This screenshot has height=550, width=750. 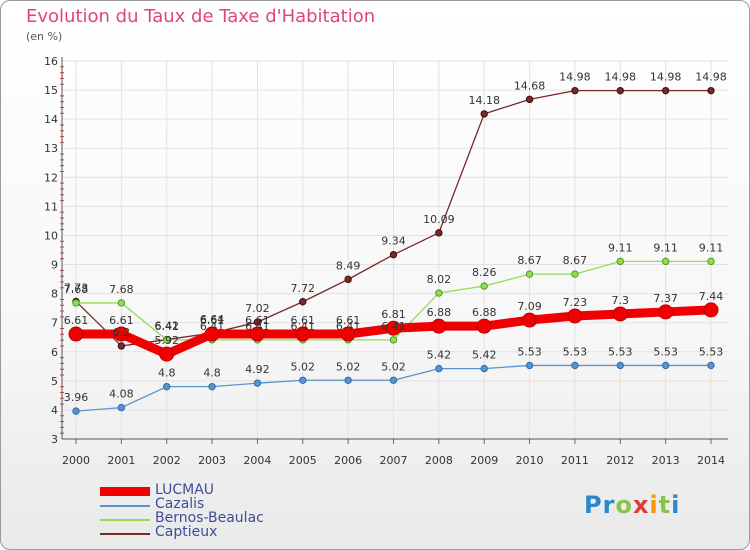 What do you see at coordinates (76, 320) in the screenshot?
I see `data-label-lucmau-2000: 6.61` at bounding box center [76, 320].